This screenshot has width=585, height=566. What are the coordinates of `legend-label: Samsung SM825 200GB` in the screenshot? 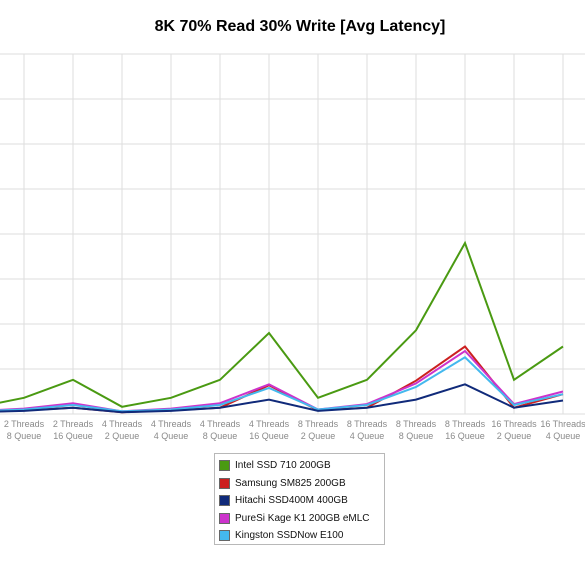 It's located at (290, 483).